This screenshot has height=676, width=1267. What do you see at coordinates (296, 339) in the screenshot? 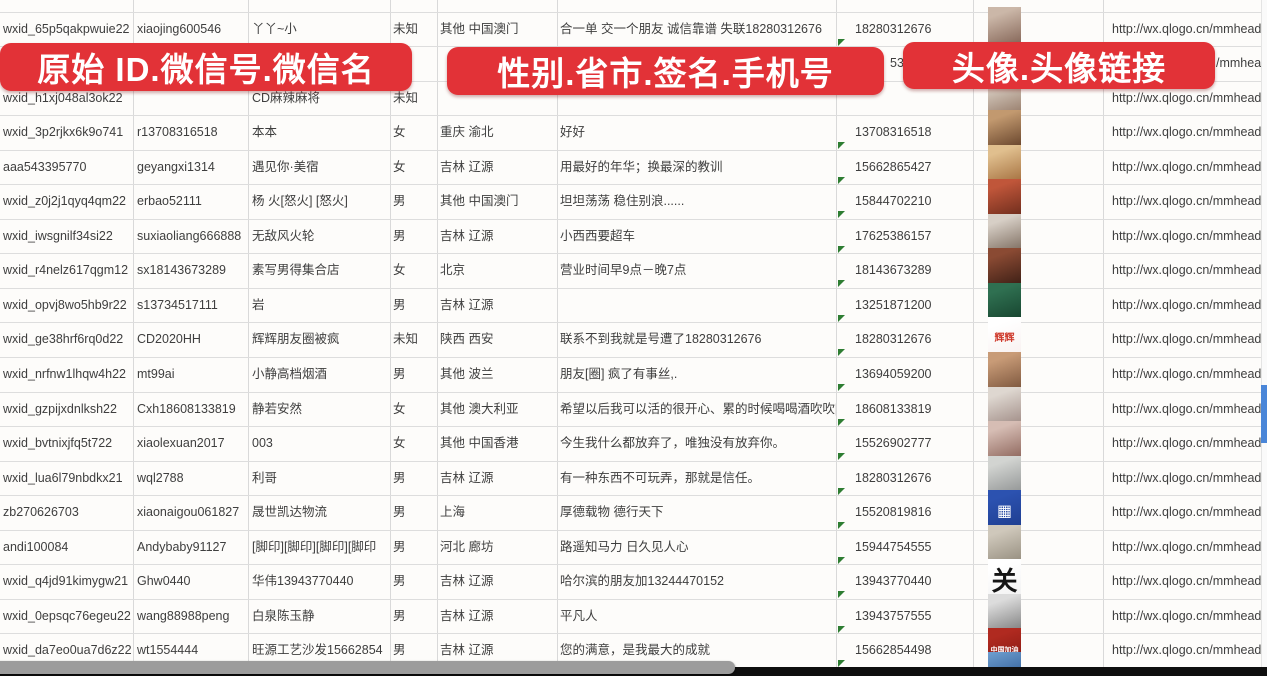
I see `cell-wechat-name: 辉辉朋友圈被疯` at bounding box center [296, 339].